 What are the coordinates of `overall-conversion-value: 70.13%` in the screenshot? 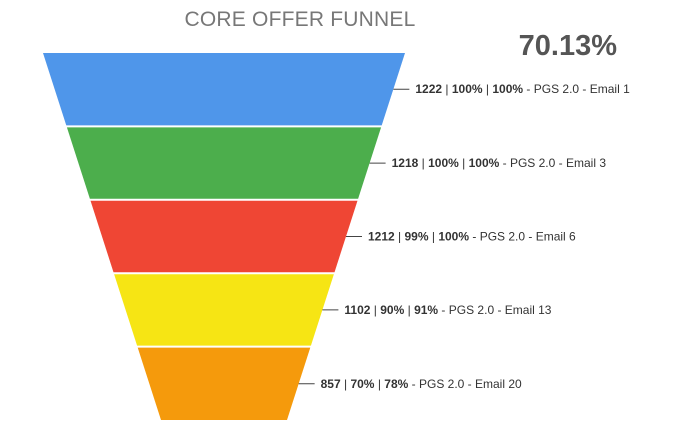 It's located at (567, 46).